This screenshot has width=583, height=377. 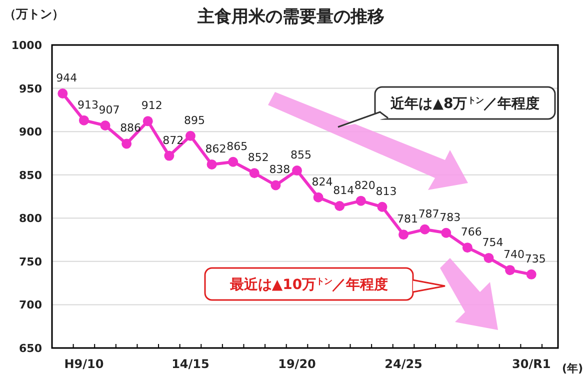 I want to click on data-label: 852, so click(x=258, y=157).